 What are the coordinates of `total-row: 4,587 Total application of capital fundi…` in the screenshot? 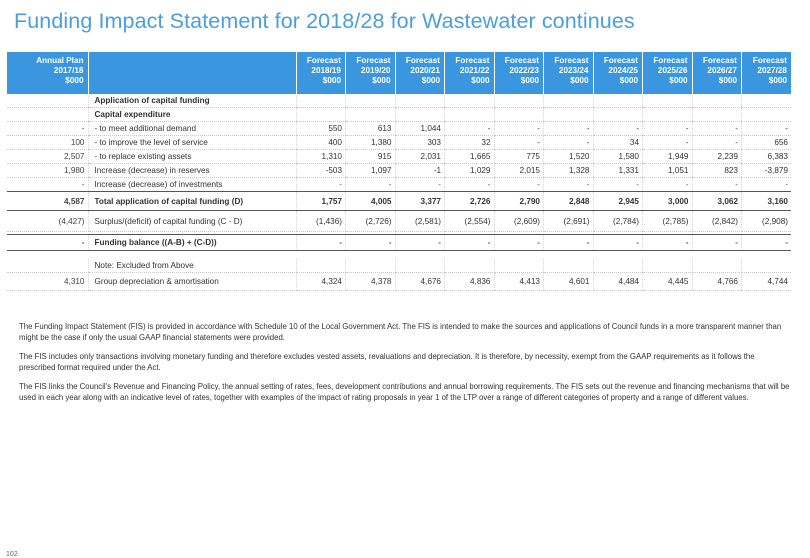 It's located at (399, 201).